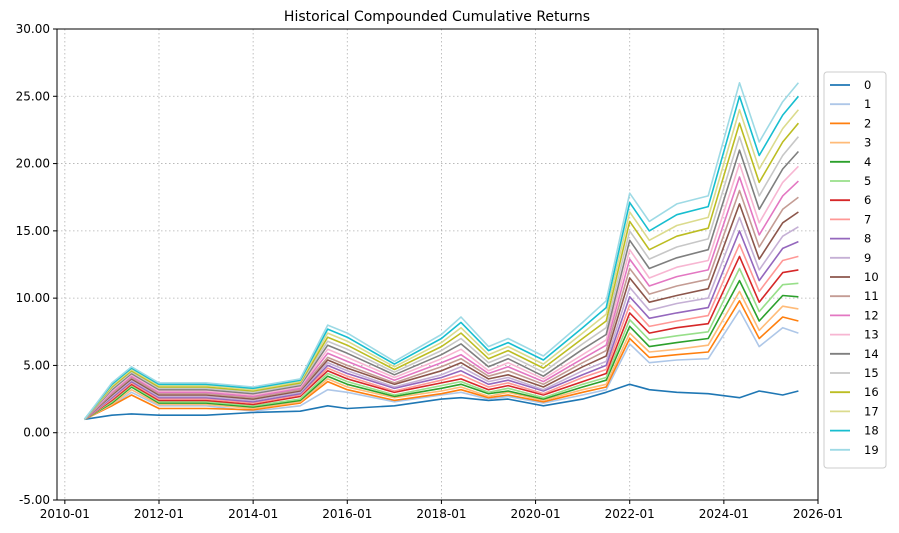 Image resolution: width=899 pixels, height=533 pixels. I want to click on y-tick-label: 25.00, so click(33, 96).